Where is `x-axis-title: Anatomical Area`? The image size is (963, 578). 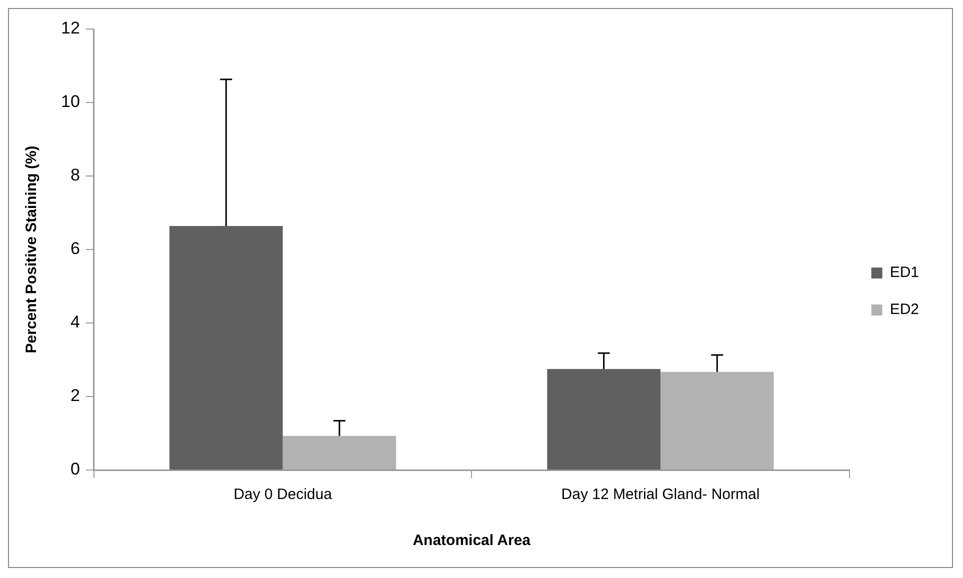
x-axis-title: Anatomical Area is located at coordinates (472, 541).